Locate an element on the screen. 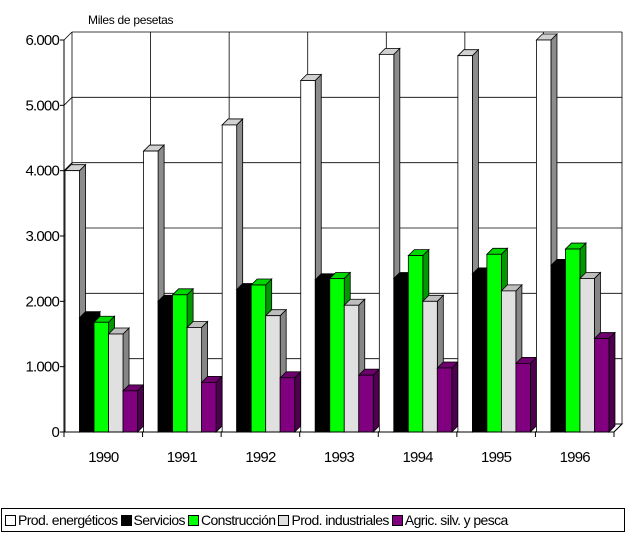 The image size is (628, 534). y-tick-label: 4.000 is located at coordinates (42, 171).